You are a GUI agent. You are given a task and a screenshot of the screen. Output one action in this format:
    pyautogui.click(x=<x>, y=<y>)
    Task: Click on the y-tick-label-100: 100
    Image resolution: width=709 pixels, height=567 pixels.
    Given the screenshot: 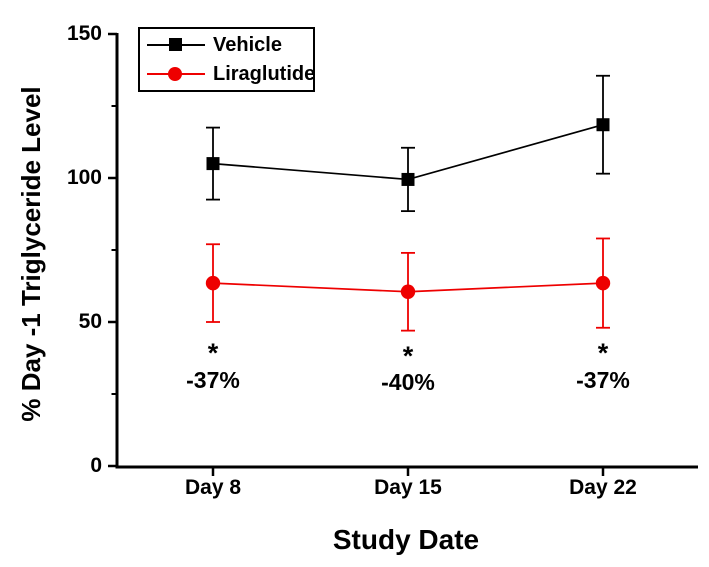 What is the action you would take?
    pyautogui.click(x=84, y=177)
    